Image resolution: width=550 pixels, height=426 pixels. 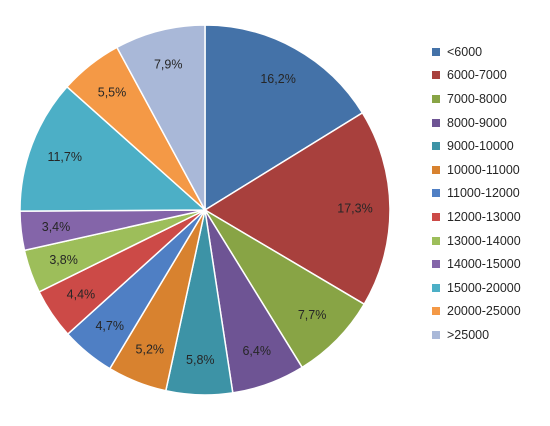 What do you see at coordinates (312, 315) in the screenshot?
I see `data-label: 7,7%` at bounding box center [312, 315].